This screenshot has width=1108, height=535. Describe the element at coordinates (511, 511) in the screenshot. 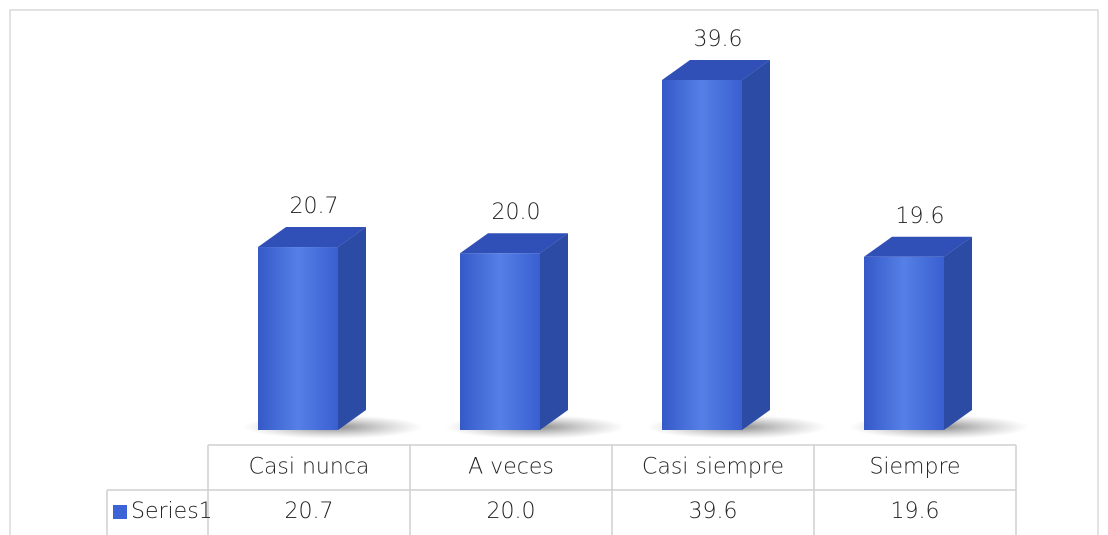

I see `table-cell: 20.0` at that location.